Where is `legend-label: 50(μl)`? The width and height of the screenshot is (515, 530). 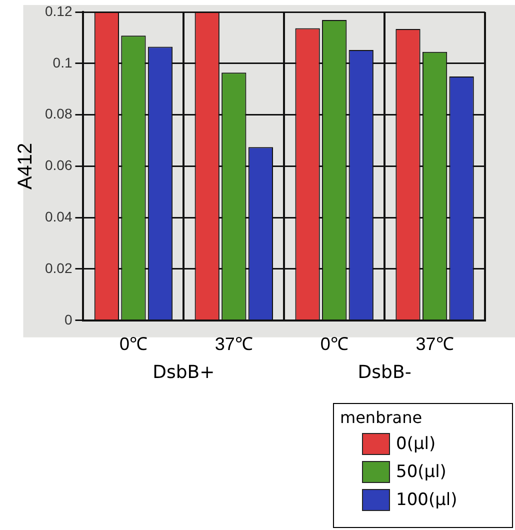
legend-label: 50(μl) is located at coordinates (421, 472).